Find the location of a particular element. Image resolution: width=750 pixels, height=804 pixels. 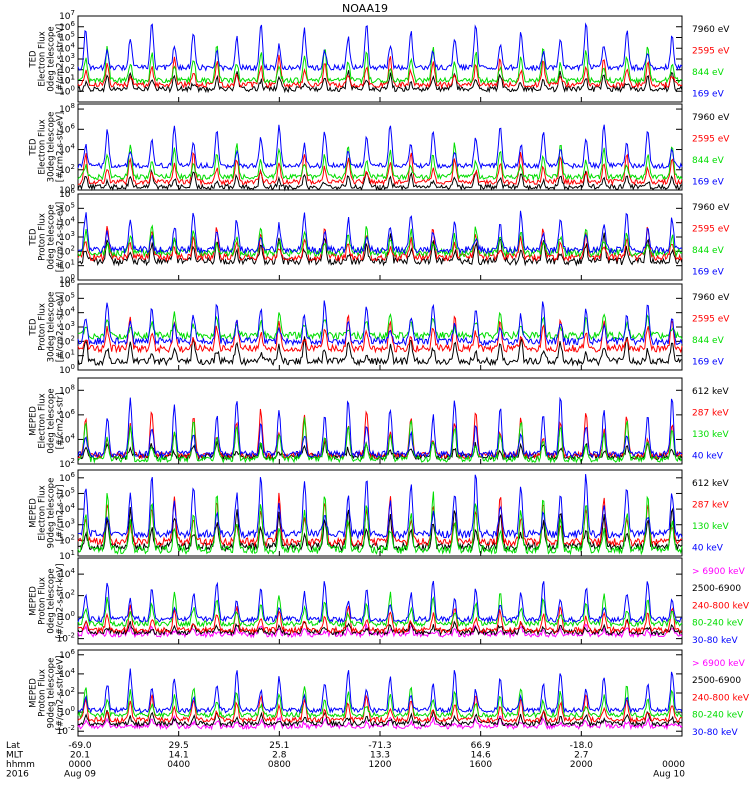

legend-entry: 130 keV is located at coordinates (710, 435).